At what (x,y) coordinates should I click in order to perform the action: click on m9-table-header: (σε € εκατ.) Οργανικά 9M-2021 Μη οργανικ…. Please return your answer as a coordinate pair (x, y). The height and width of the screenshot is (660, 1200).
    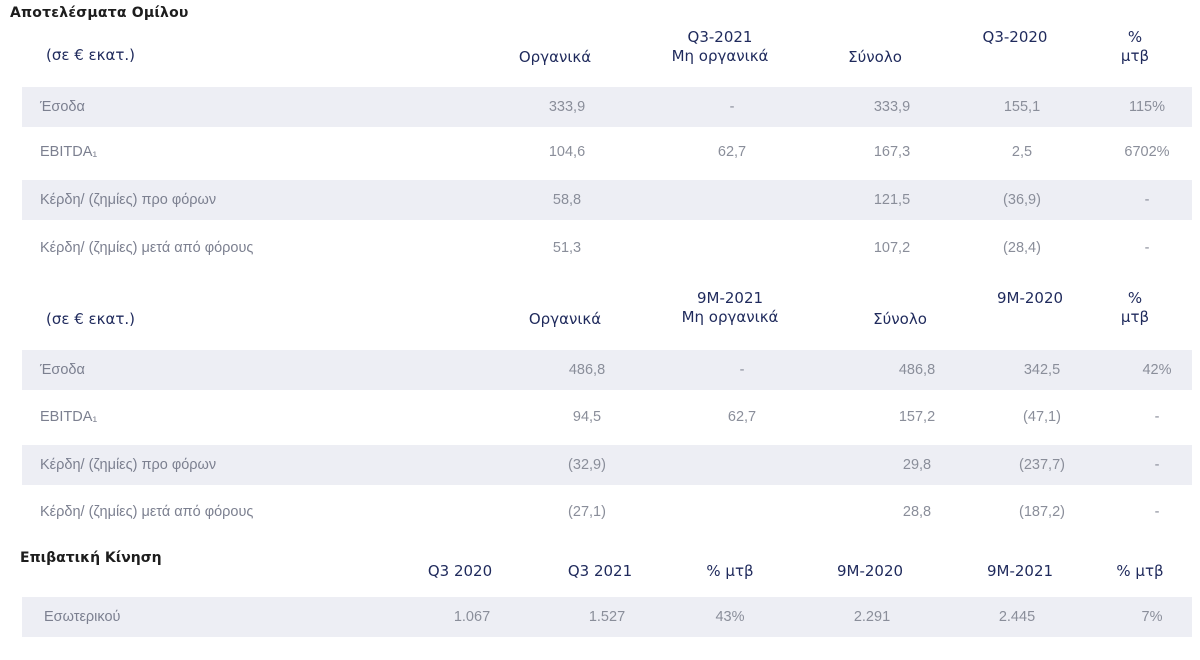
    Looking at the image, I should click on (600, 315).